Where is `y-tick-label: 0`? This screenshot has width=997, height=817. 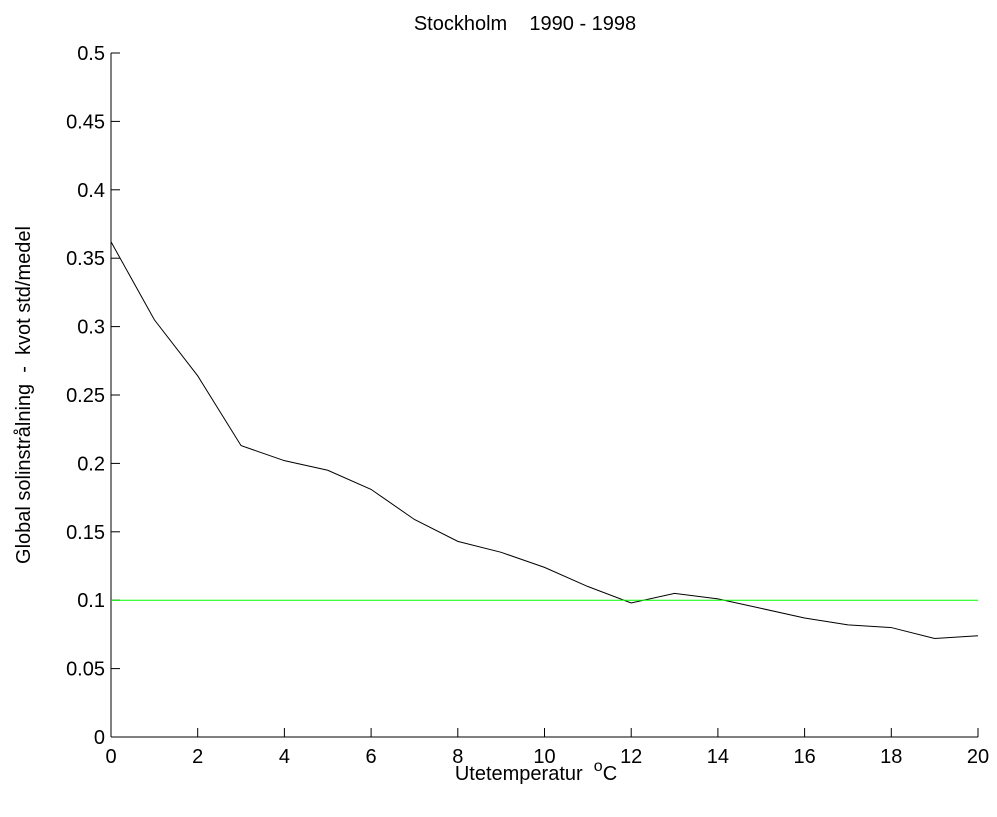 y-tick-label: 0 is located at coordinates (99, 738).